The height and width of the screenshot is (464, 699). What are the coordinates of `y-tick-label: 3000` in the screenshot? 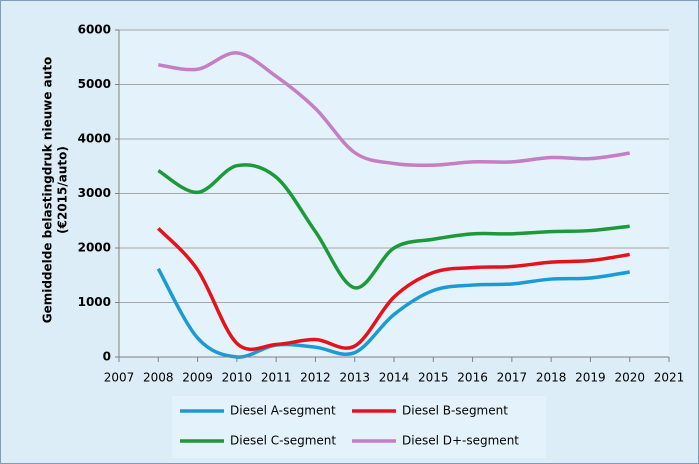 It's located at (94, 193).